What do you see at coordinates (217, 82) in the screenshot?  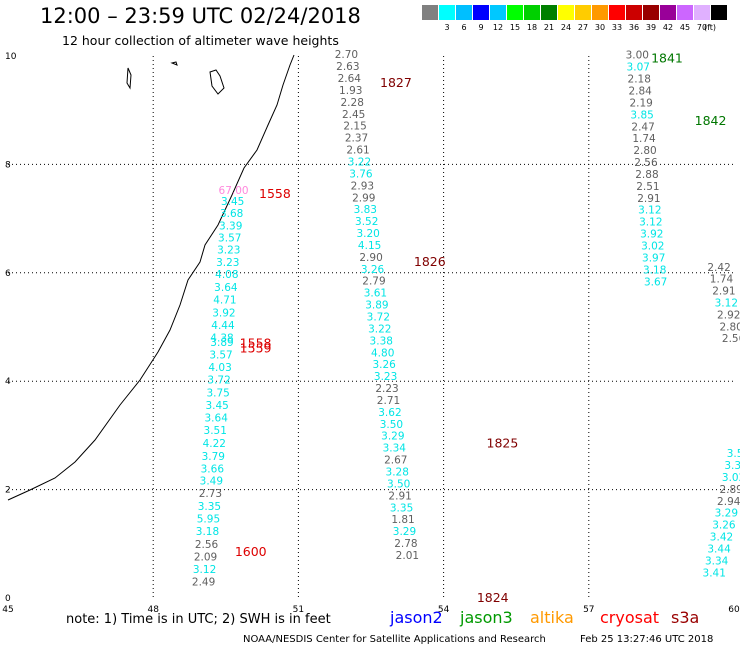 I see `island-path` at bounding box center [217, 82].